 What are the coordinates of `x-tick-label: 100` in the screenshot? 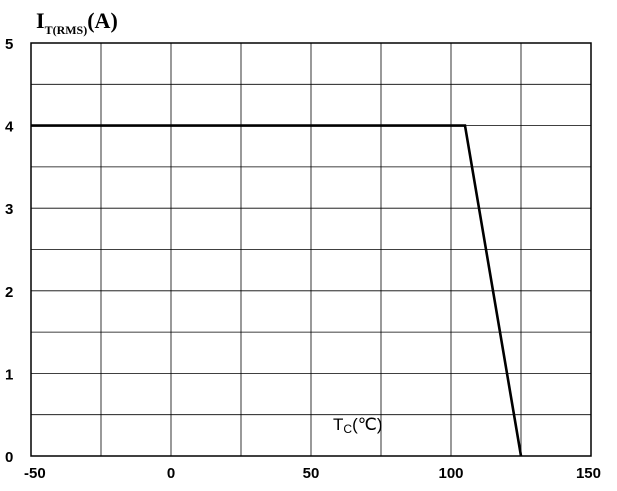 It's located at (450, 473).